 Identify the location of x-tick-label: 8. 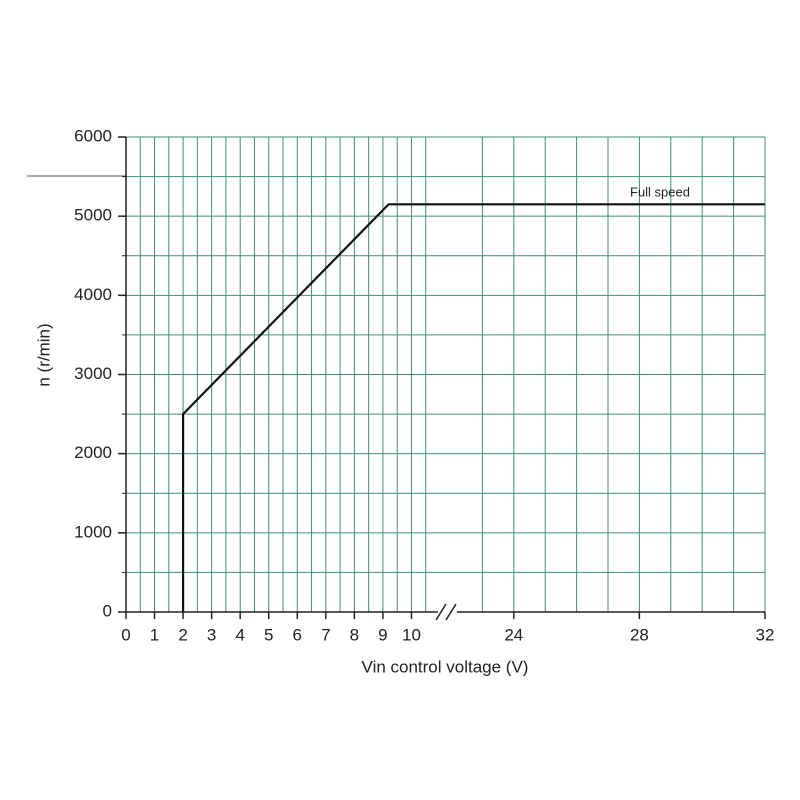
(354, 634).